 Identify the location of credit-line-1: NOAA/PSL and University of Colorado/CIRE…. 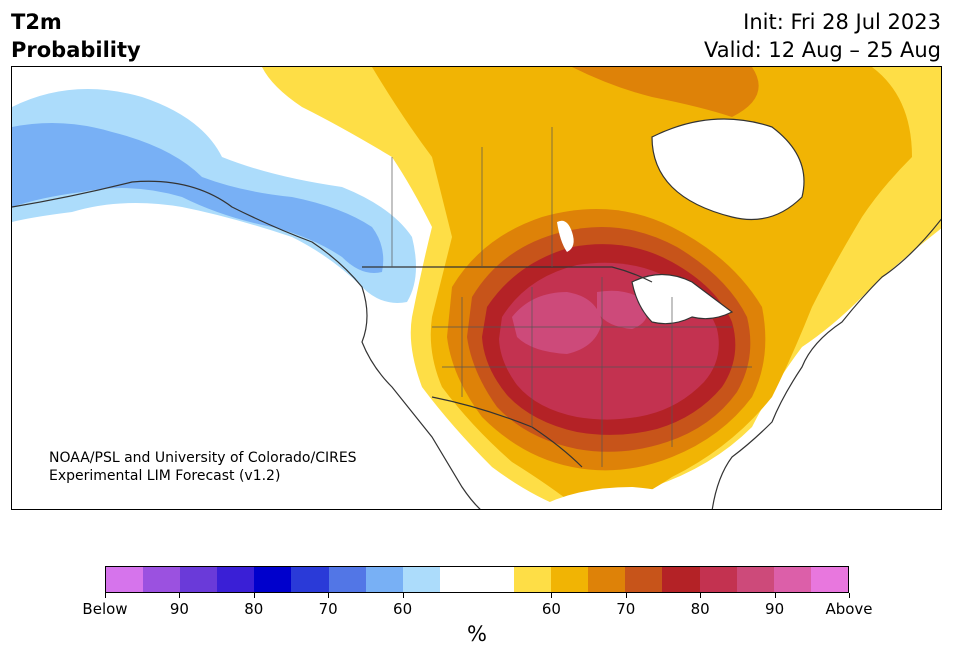
(203, 458).